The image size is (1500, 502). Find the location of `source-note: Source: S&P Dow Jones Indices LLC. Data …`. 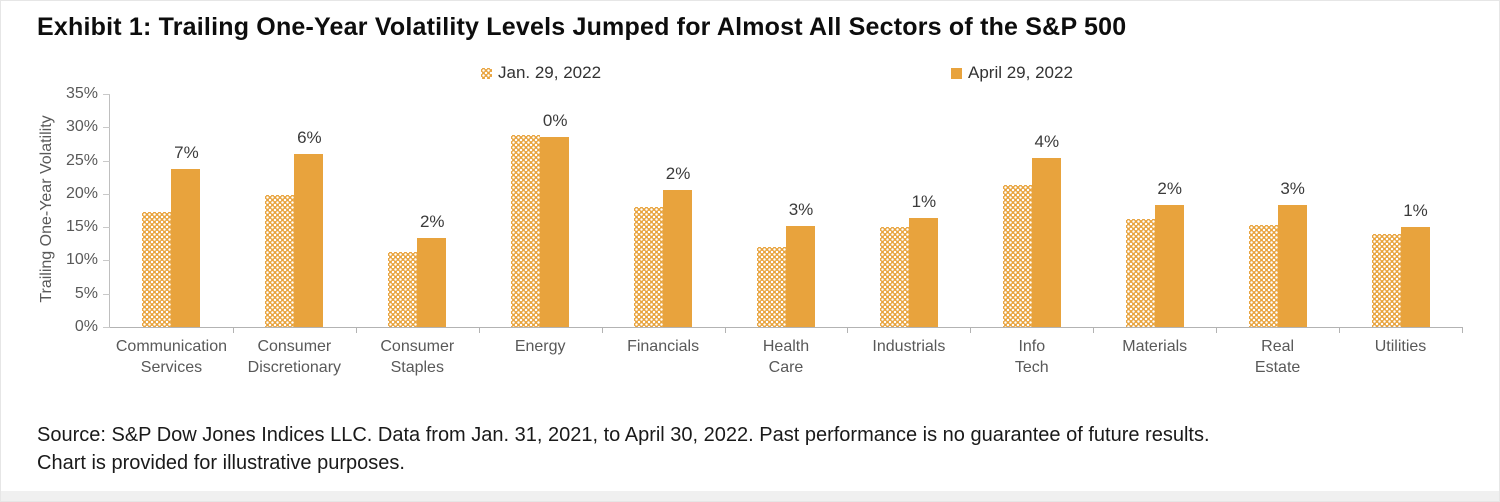

source-note: Source: S&P Dow Jones Indices LLC. Data … is located at coordinates (623, 449).